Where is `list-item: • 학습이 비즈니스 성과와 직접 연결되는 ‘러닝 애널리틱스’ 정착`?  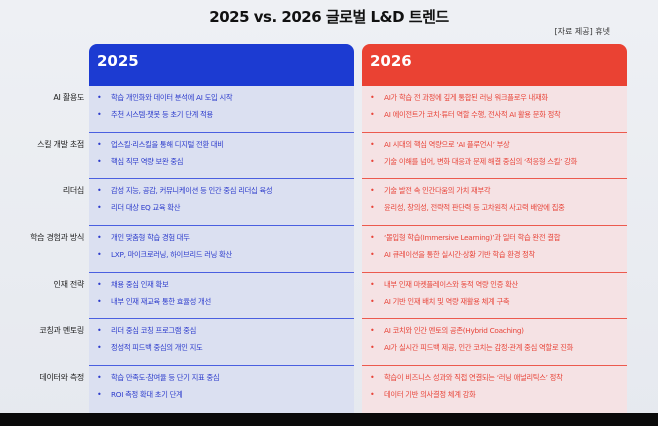
list-item: • 학습이 비즈니스 성과와 직접 연결되는 ‘러닝 애널리틱스’ 정착 is located at coordinates (494, 380).